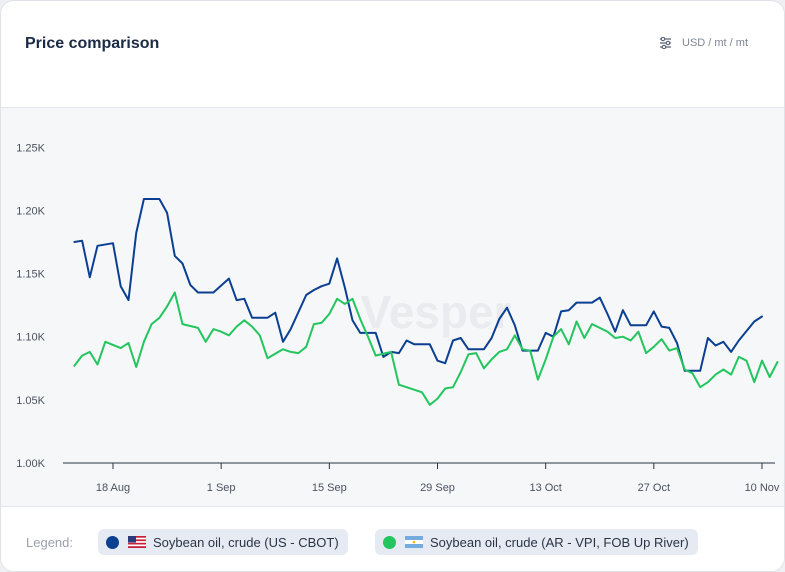 The width and height of the screenshot is (785, 572). I want to click on x-tick-label: 15 Sep, so click(329, 488).